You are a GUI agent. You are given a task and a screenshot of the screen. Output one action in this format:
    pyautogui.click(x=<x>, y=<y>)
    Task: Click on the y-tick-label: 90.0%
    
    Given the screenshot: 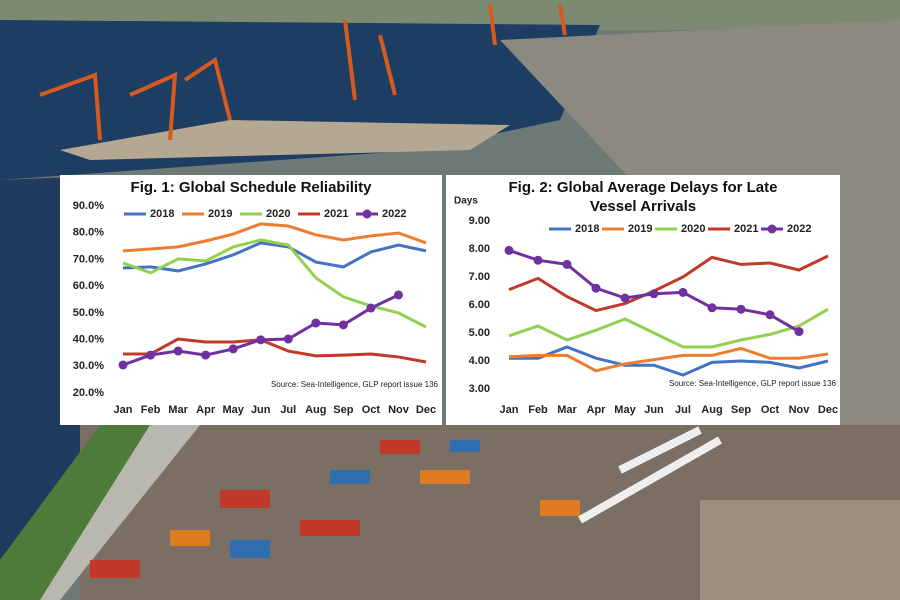 What is the action you would take?
    pyautogui.click(x=88, y=206)
    